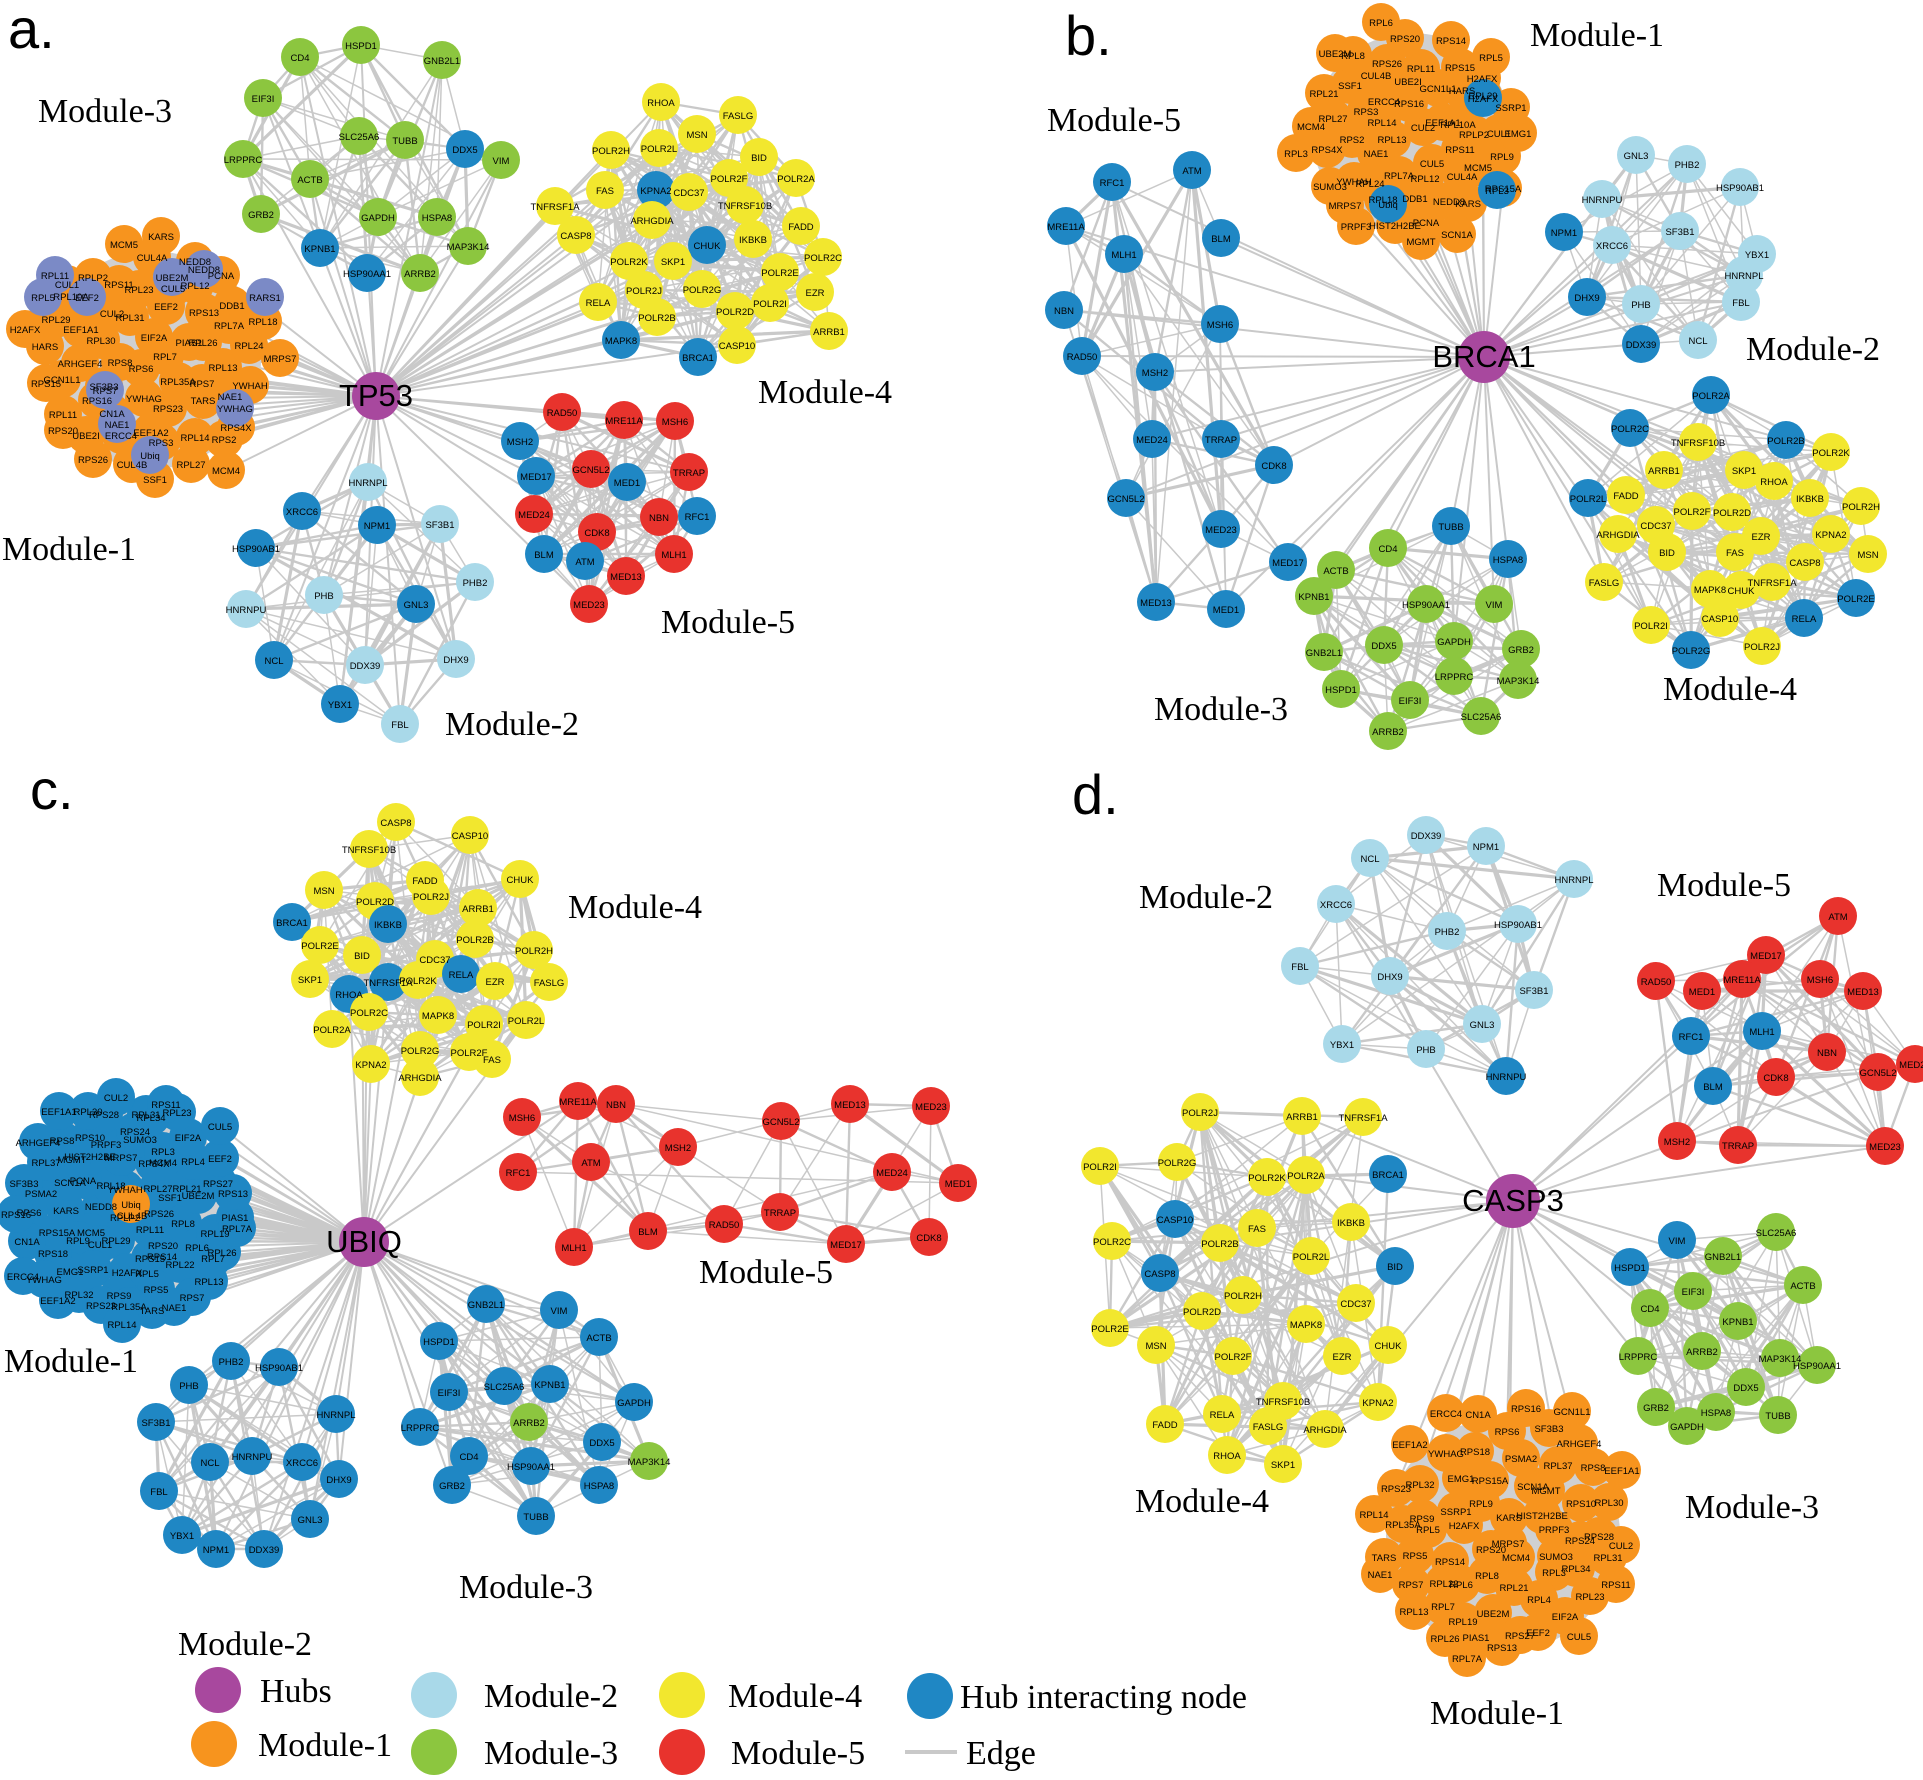  Describe the element at coordinates (362, 956) in the screenshot. I see `svg-text: BID` at that location.